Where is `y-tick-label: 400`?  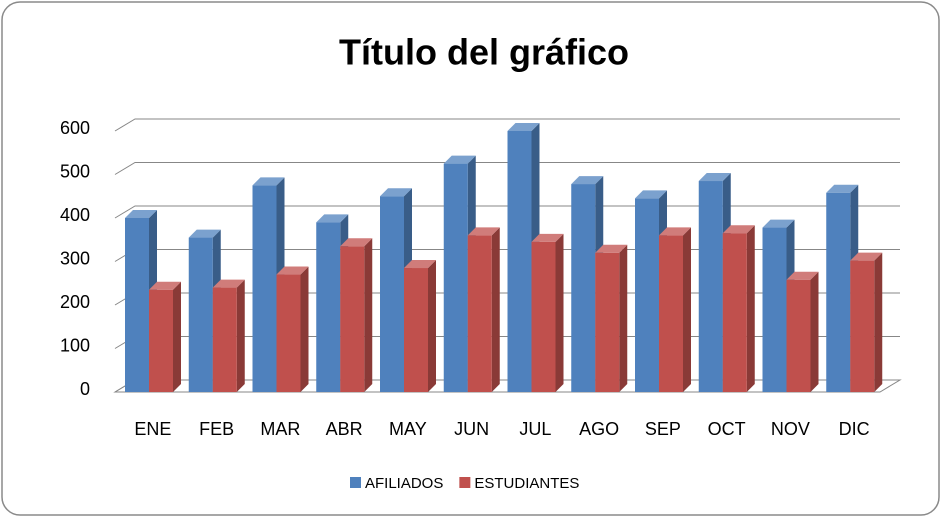 y-tick-label: 400 is located at coordinates (75, 215).